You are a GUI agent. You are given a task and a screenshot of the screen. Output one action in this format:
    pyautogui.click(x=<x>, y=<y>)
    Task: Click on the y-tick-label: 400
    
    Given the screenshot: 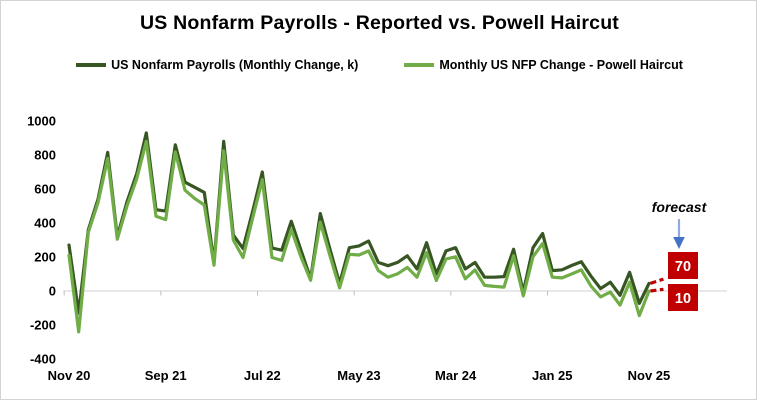 What is the action you would take?
    pyautogui.click(x=45, y=223)
    